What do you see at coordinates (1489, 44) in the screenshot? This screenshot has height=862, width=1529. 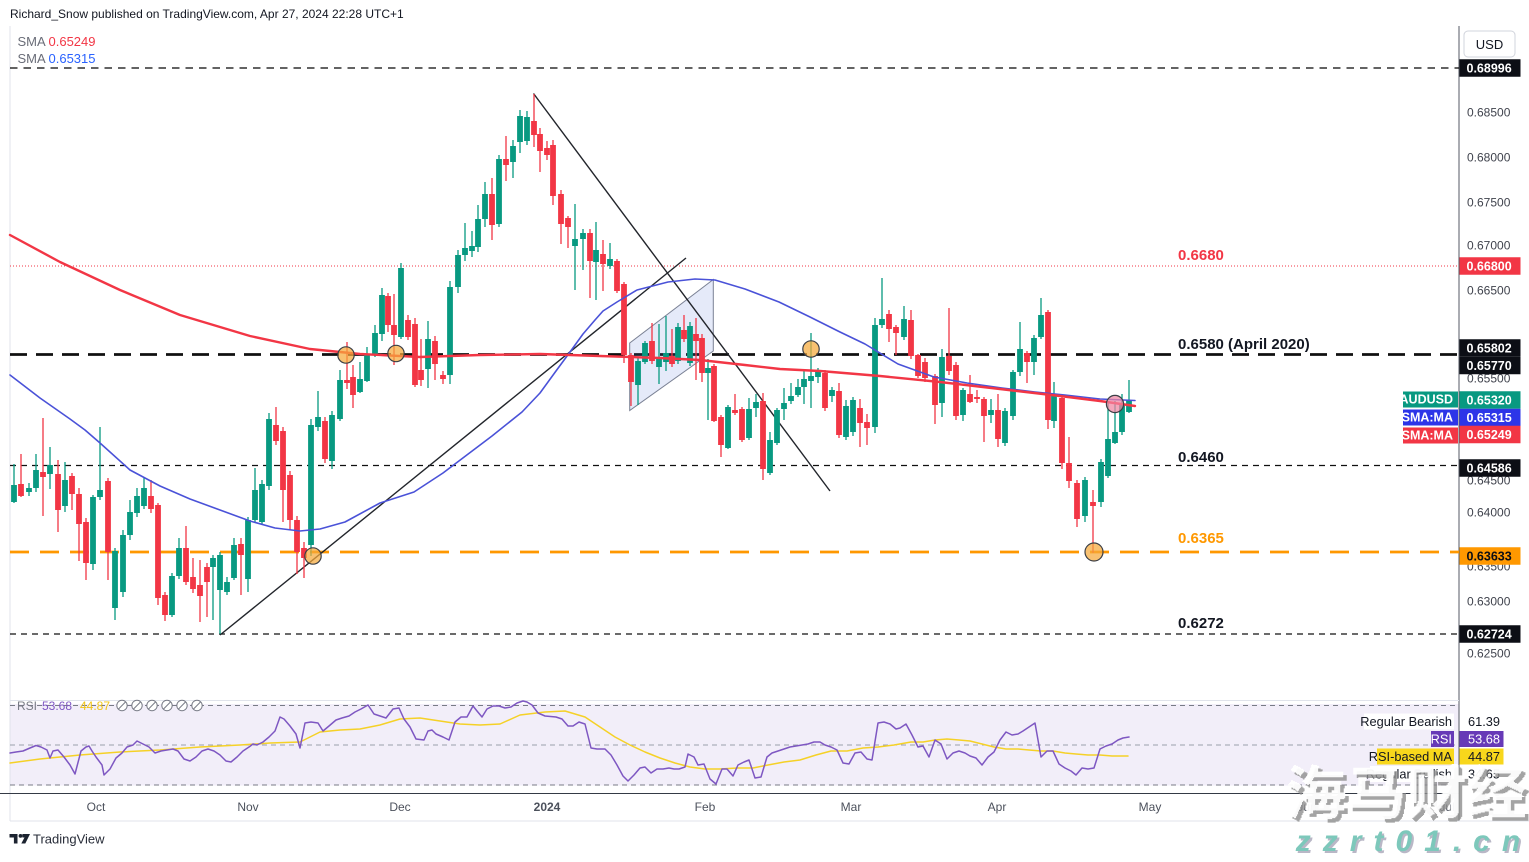 I see `svg-text: USD` at bounding box center [1489, 44].